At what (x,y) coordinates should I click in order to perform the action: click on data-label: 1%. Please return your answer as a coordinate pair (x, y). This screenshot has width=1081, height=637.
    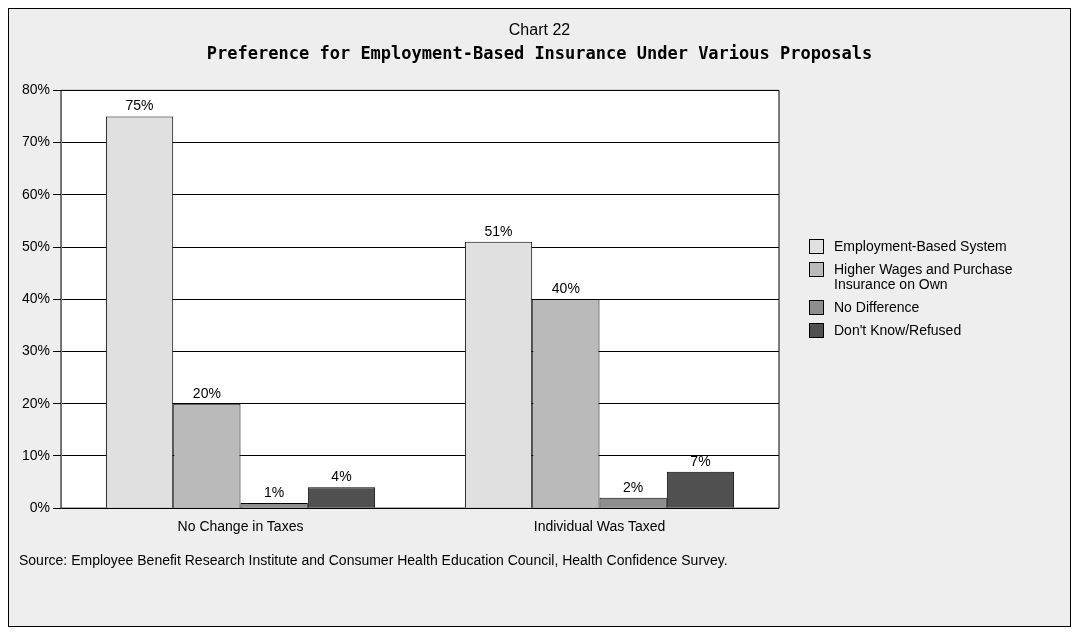
    Looking at the image, I should click on (274, 491).